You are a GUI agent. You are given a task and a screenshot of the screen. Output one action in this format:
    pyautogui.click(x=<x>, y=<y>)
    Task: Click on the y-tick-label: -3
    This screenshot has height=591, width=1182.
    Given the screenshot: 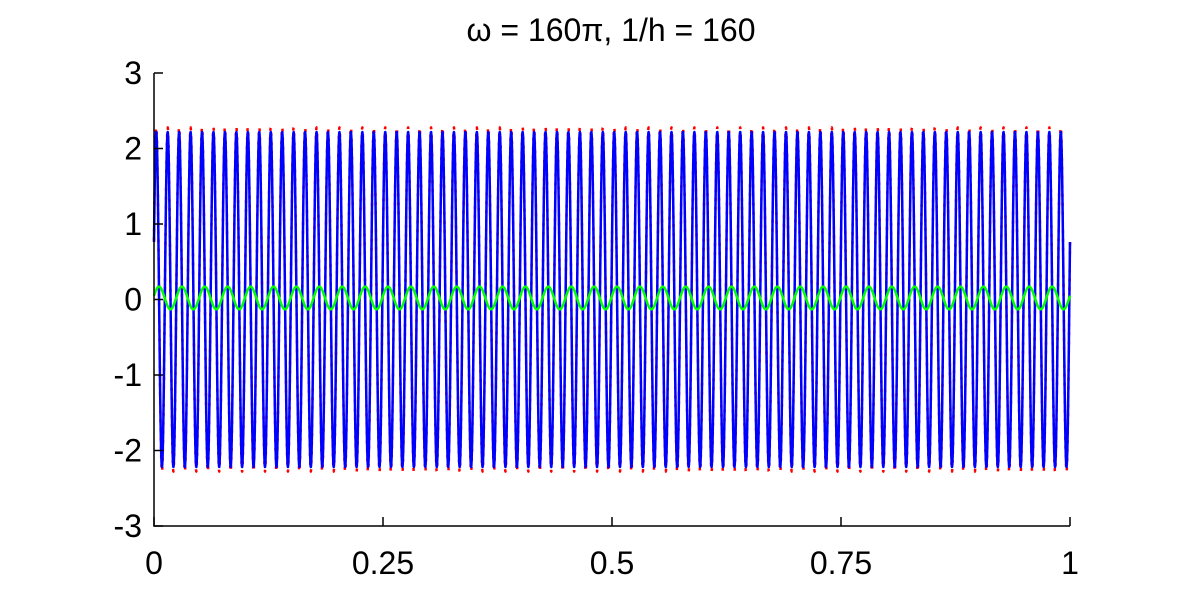 What is the action you would take?
    pyautogui.click(x=128, y=526)
    